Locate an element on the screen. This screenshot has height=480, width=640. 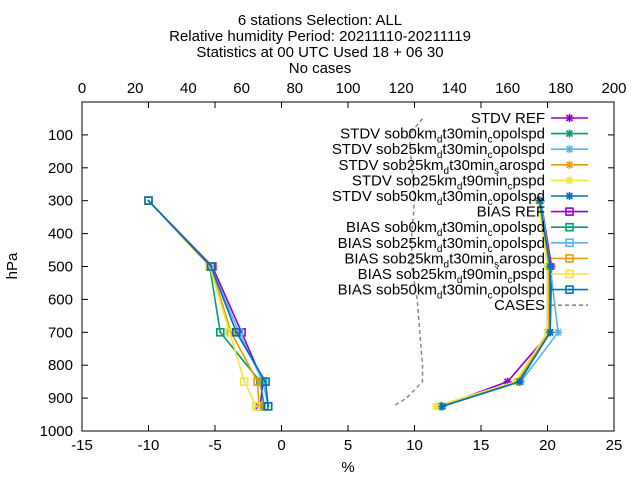
legend-text: BIAS REF is located at coordinates (511, 212).